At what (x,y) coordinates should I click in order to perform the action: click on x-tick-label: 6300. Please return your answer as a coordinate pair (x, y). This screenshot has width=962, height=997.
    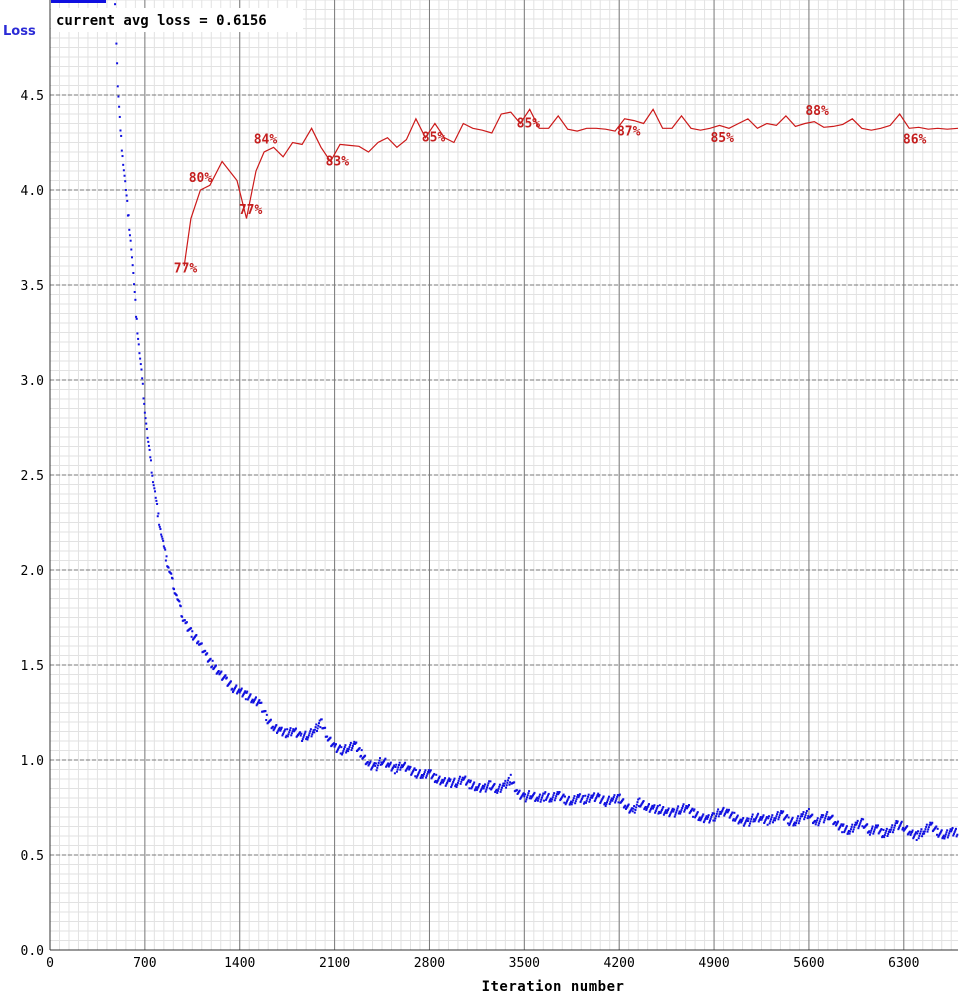
    Looking at the image, I should click on (903, 963).